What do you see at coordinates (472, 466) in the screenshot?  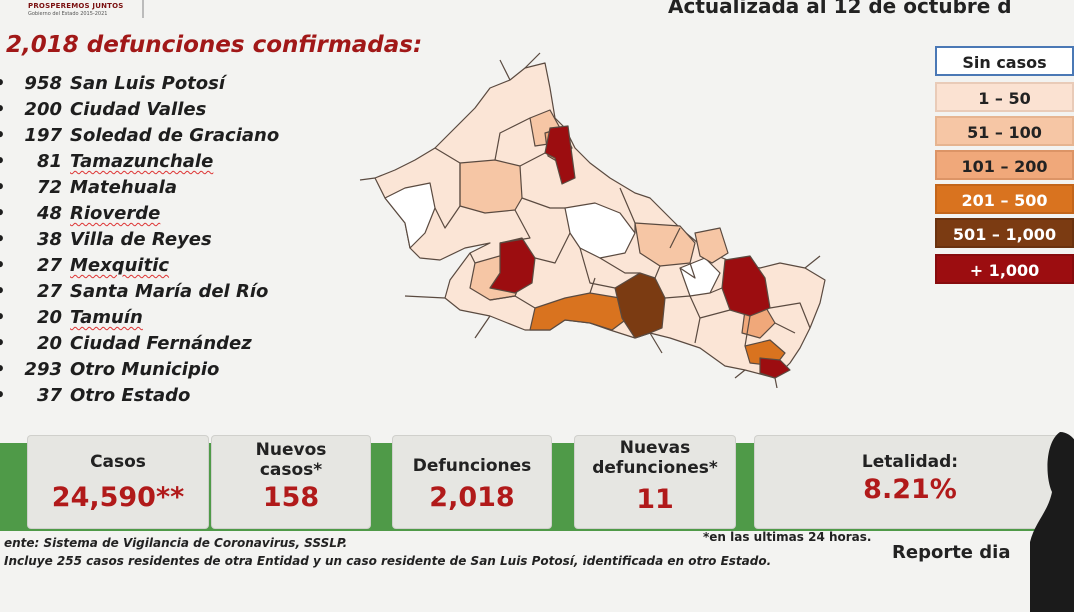 I see `defunciones-label: Defunciones` at bounding box center [472, 466].